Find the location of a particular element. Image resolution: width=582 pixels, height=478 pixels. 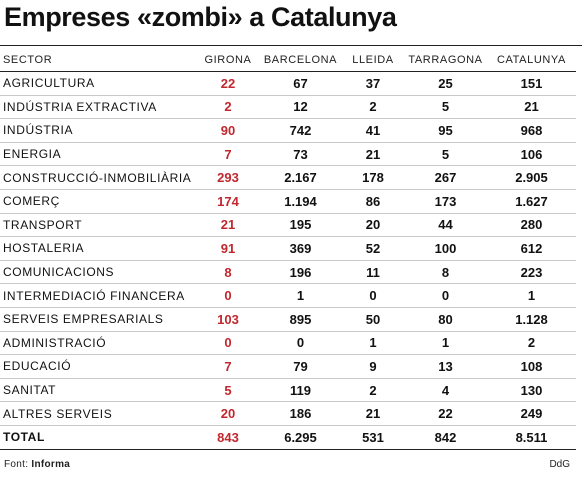

sector-cell: COMERÇ is located at coordinates (98, 201).